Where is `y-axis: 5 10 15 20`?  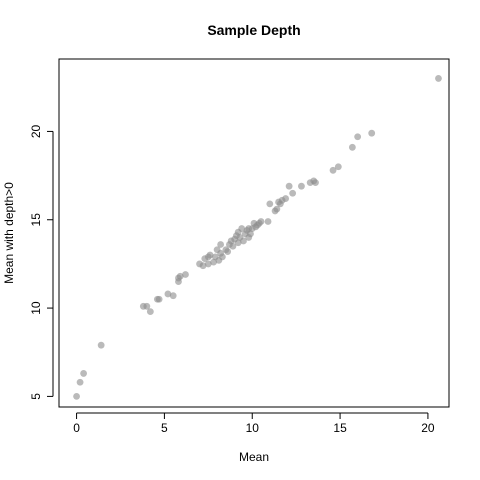 y-axis: 5 10 15 20 is located at coordinates (41, 262).